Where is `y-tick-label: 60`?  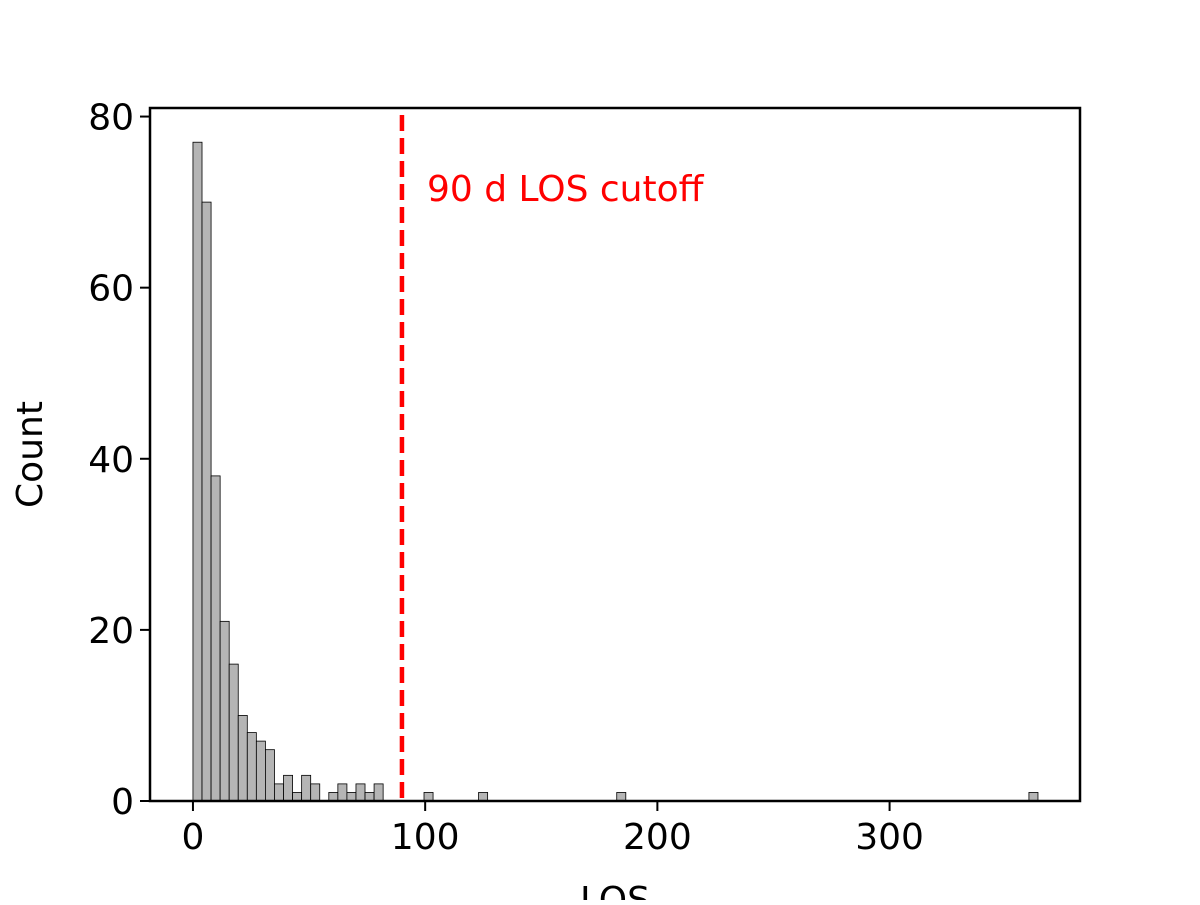
y-tick-label: 60 is located at coordinates (111, 289).